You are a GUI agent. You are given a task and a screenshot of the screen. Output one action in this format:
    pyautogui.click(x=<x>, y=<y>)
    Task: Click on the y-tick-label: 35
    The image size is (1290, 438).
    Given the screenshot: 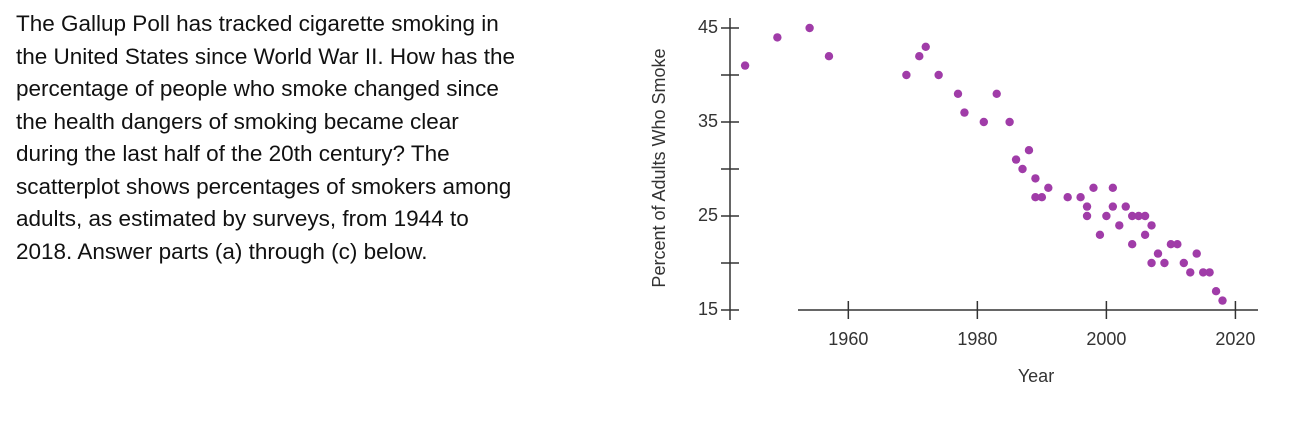 What is the action you would take?
    pyautogui.click(x=708, y=121)
    